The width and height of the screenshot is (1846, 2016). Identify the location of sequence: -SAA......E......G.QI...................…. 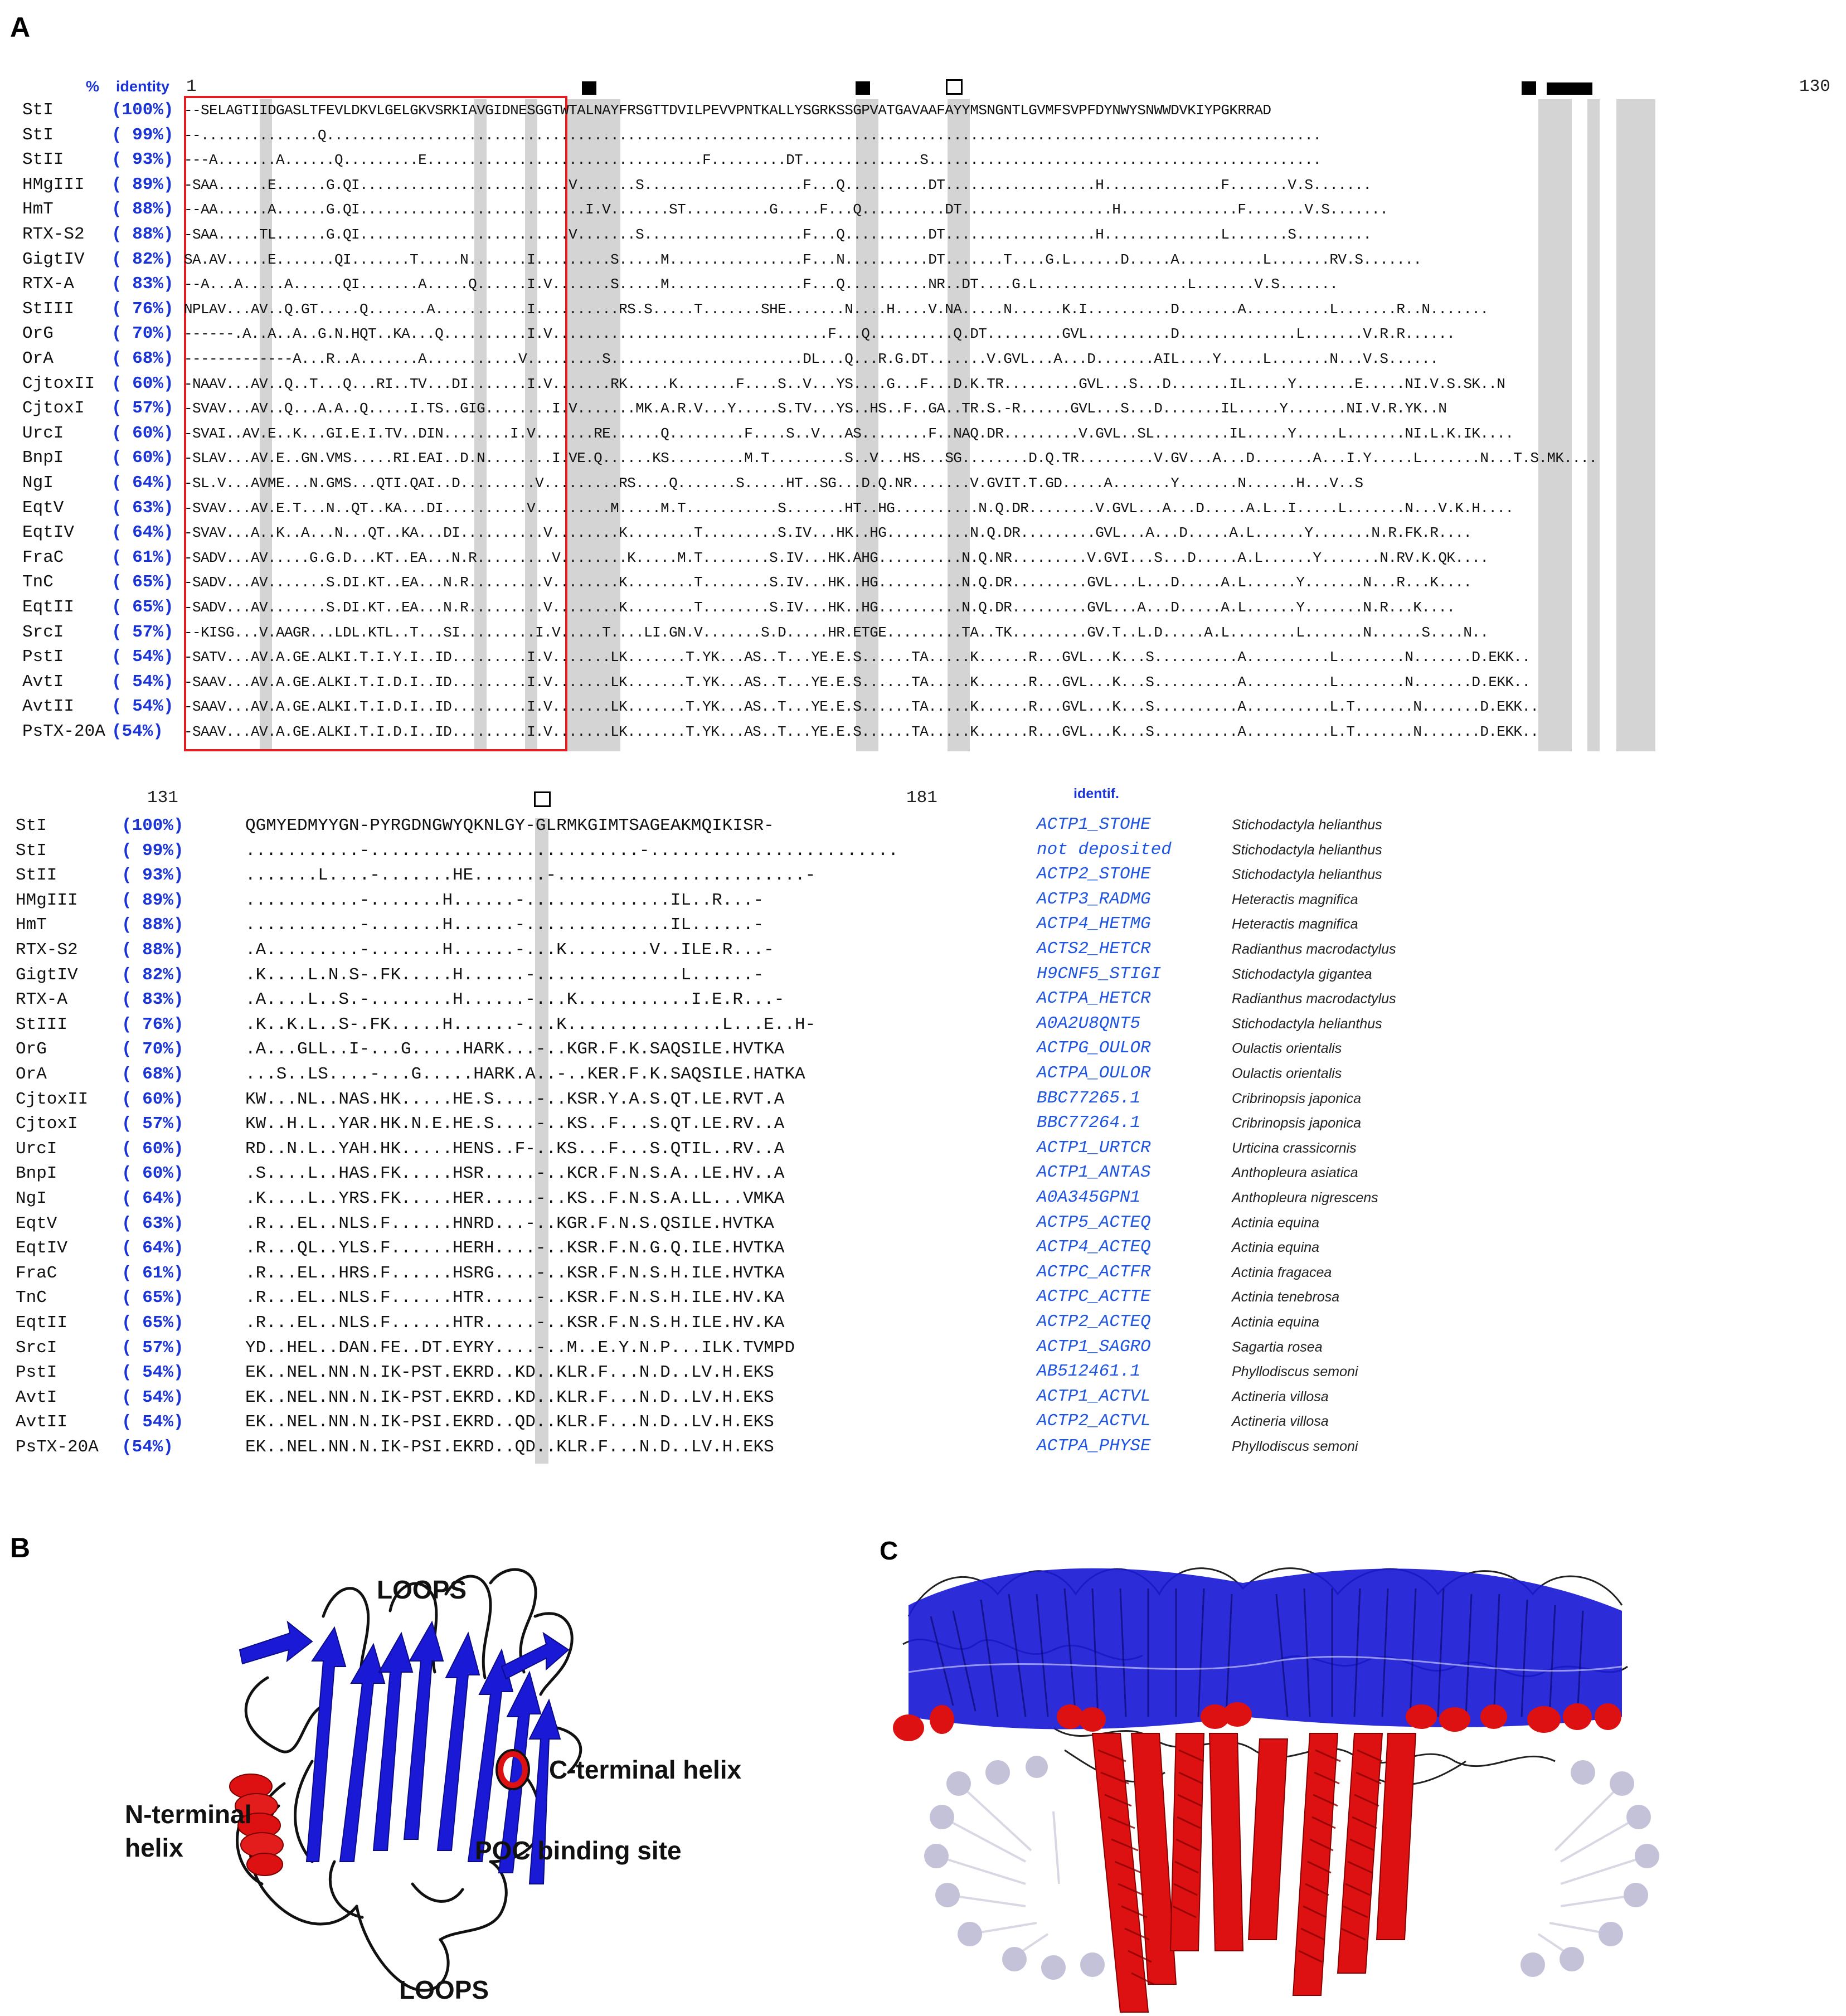
(778, 184).